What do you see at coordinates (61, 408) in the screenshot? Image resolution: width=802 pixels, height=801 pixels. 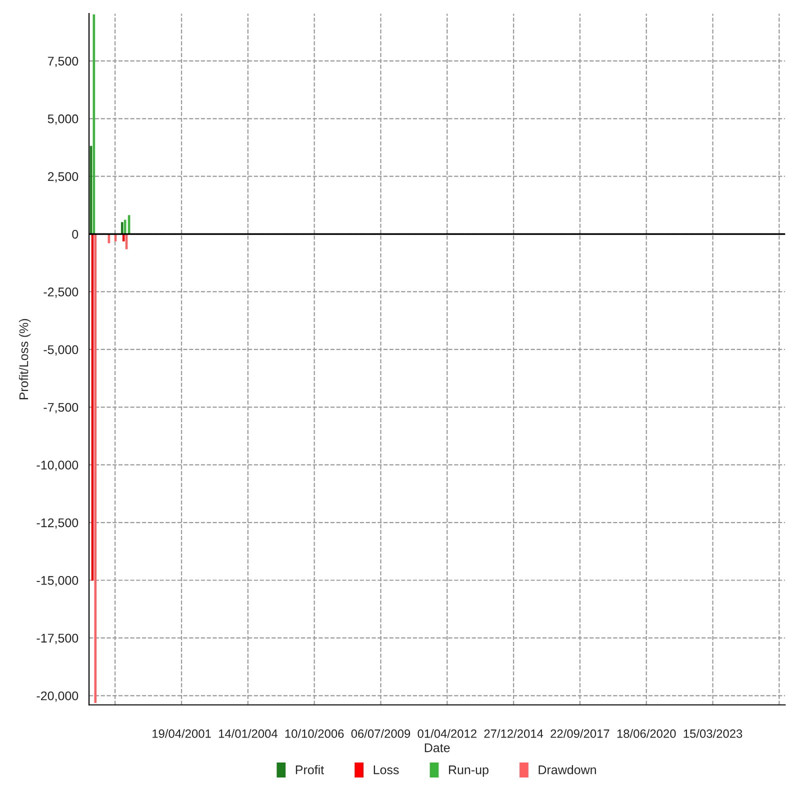 I see `y-tick-label: -7,500` at bounding box center [61, 408].